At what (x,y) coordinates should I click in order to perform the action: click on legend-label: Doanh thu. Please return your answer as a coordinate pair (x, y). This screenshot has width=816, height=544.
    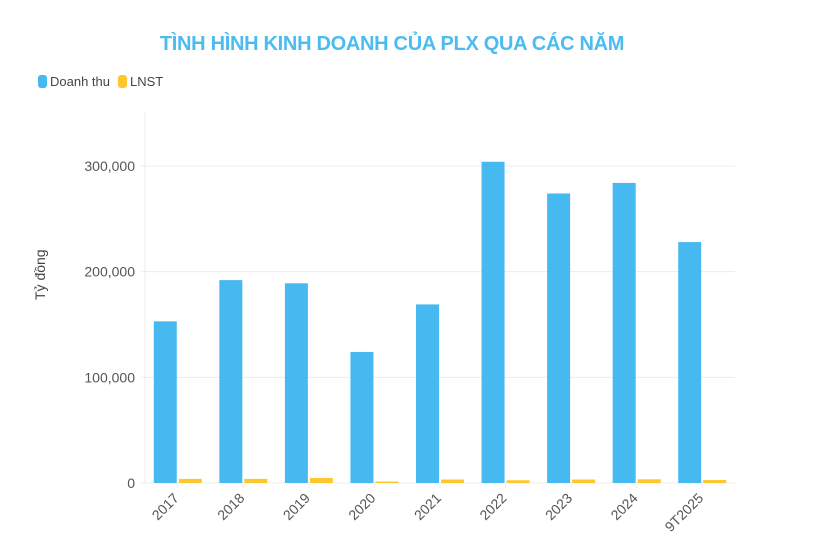
    Looking at the image, I should click on (80, 81).